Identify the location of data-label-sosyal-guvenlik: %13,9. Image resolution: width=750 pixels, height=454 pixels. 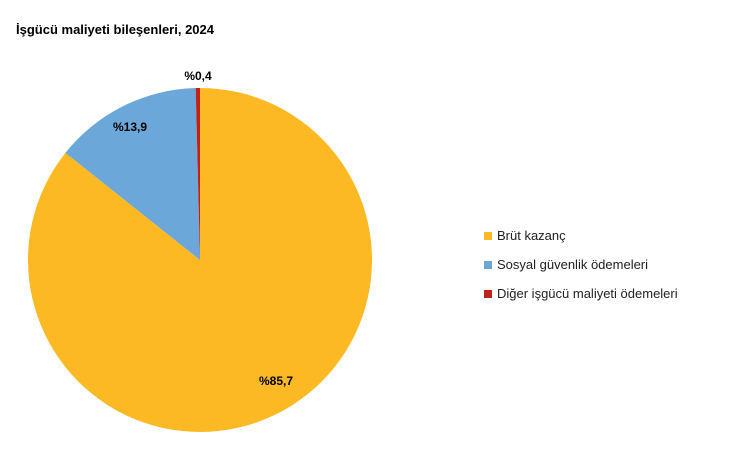
(130, 127).